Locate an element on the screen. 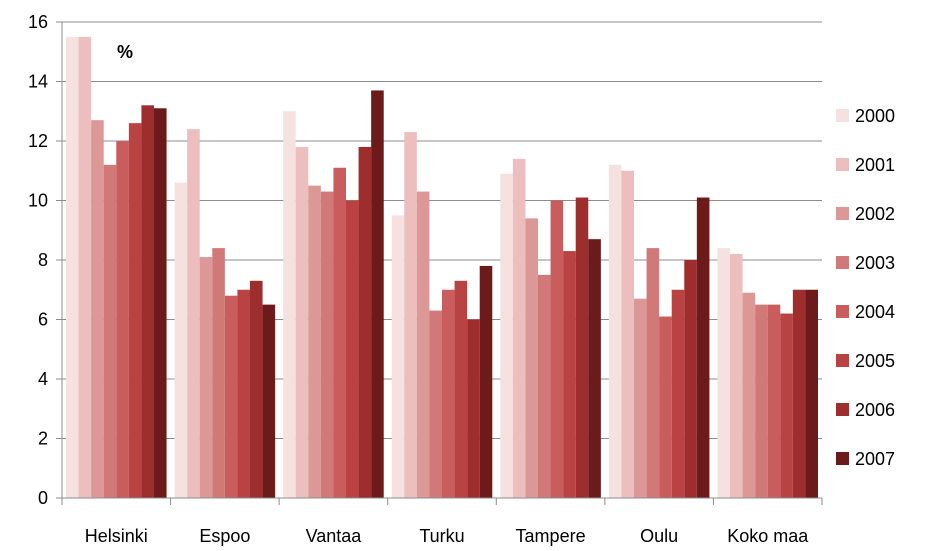 The image size is (926, 551). x-tick-label: Turku is located at coordinates (441, 536).